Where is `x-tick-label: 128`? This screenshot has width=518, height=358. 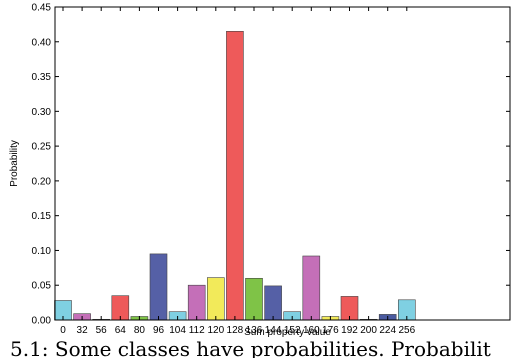
x-tick-label: 128 is located at coordinates (235, 330).